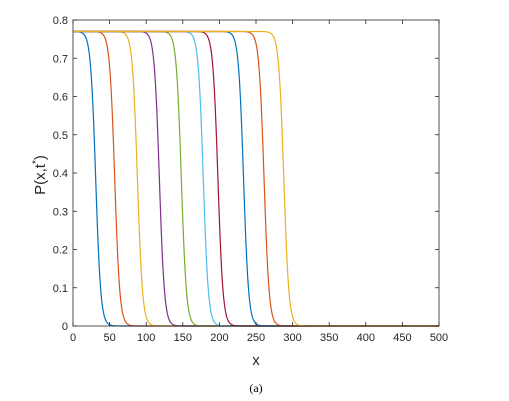 This screenshot has height=401, width=509. I want to click on y-tick-label-0.4: 0.4, so click(60, 174).